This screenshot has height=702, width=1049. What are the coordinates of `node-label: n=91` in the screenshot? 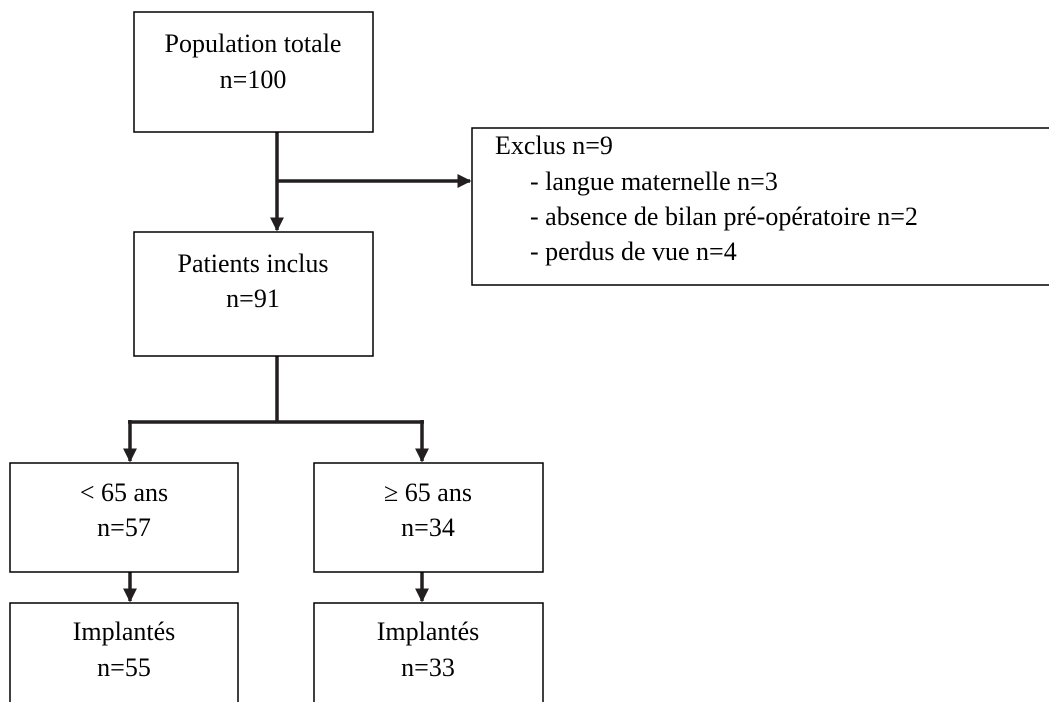 It's located at (253, 298).